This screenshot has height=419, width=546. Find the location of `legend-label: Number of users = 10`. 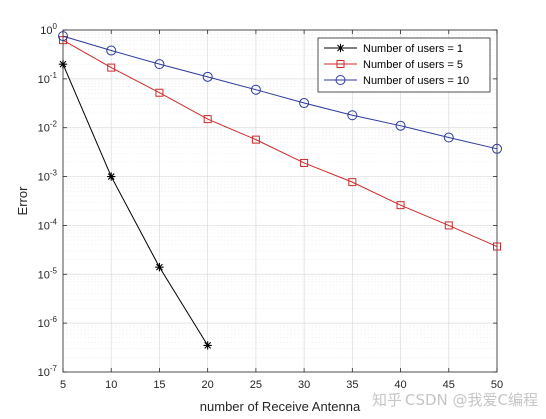

legend-label: Number of users = 10 is located at coordinates (416, 81).